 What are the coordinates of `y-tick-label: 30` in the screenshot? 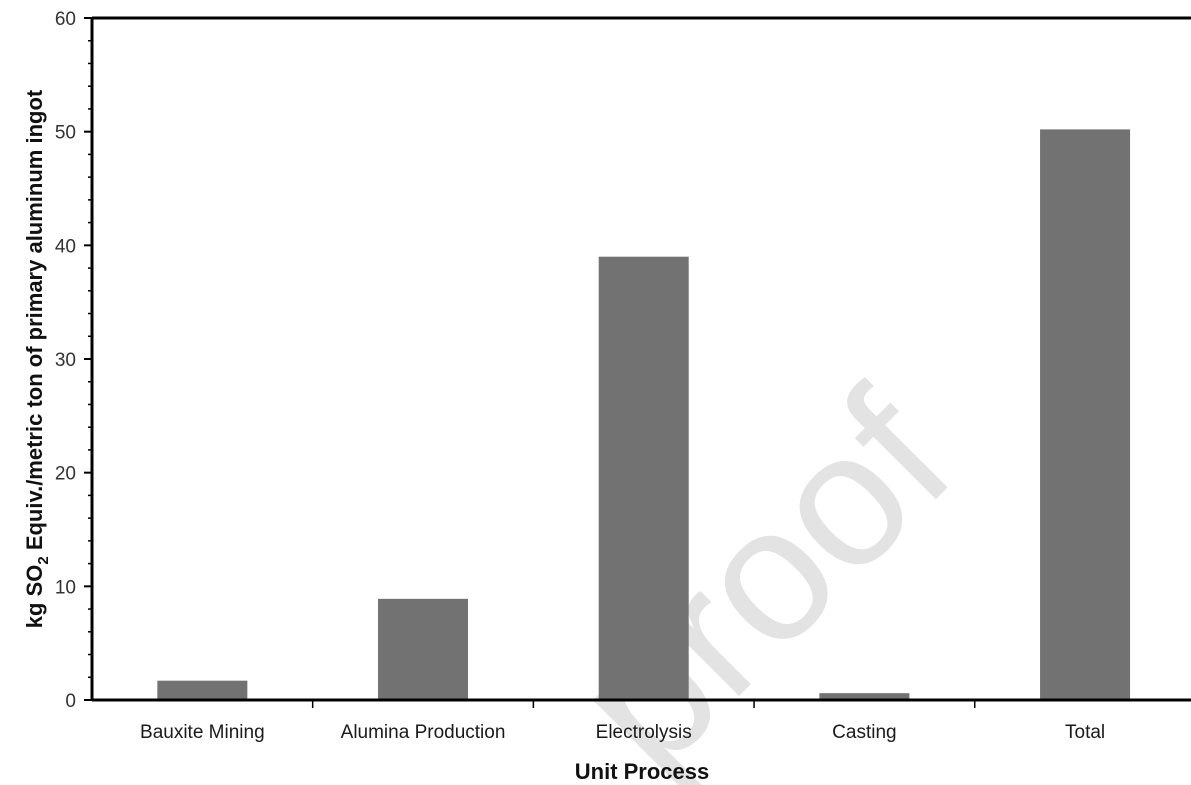 It's located at (65, 360).